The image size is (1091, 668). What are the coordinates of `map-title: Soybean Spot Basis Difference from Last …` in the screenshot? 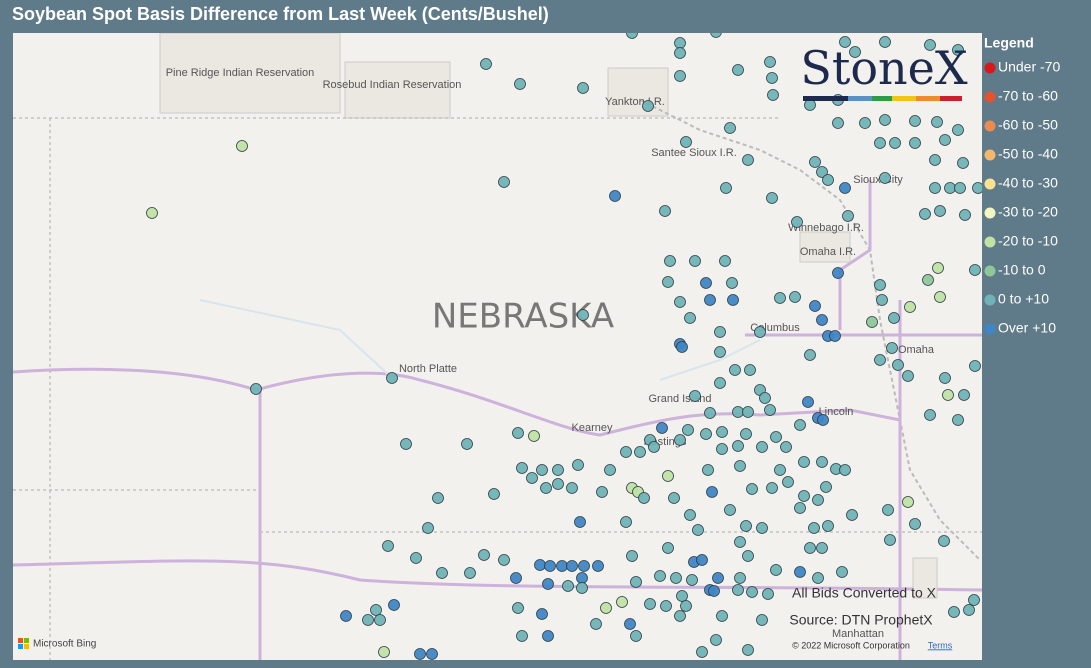 It's located at (280, 14).